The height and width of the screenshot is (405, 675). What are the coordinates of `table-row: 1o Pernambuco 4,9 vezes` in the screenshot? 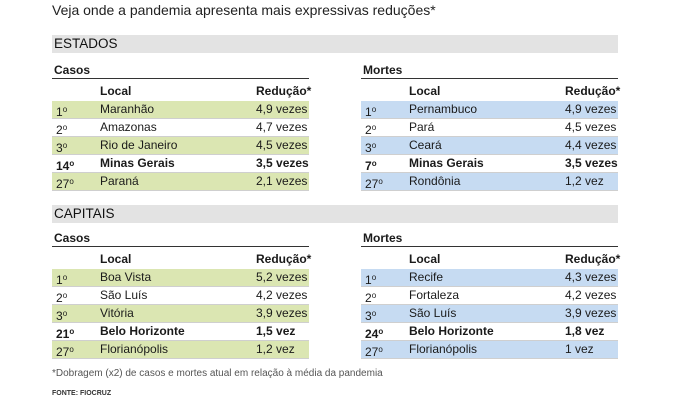 It's located at (489, 110).